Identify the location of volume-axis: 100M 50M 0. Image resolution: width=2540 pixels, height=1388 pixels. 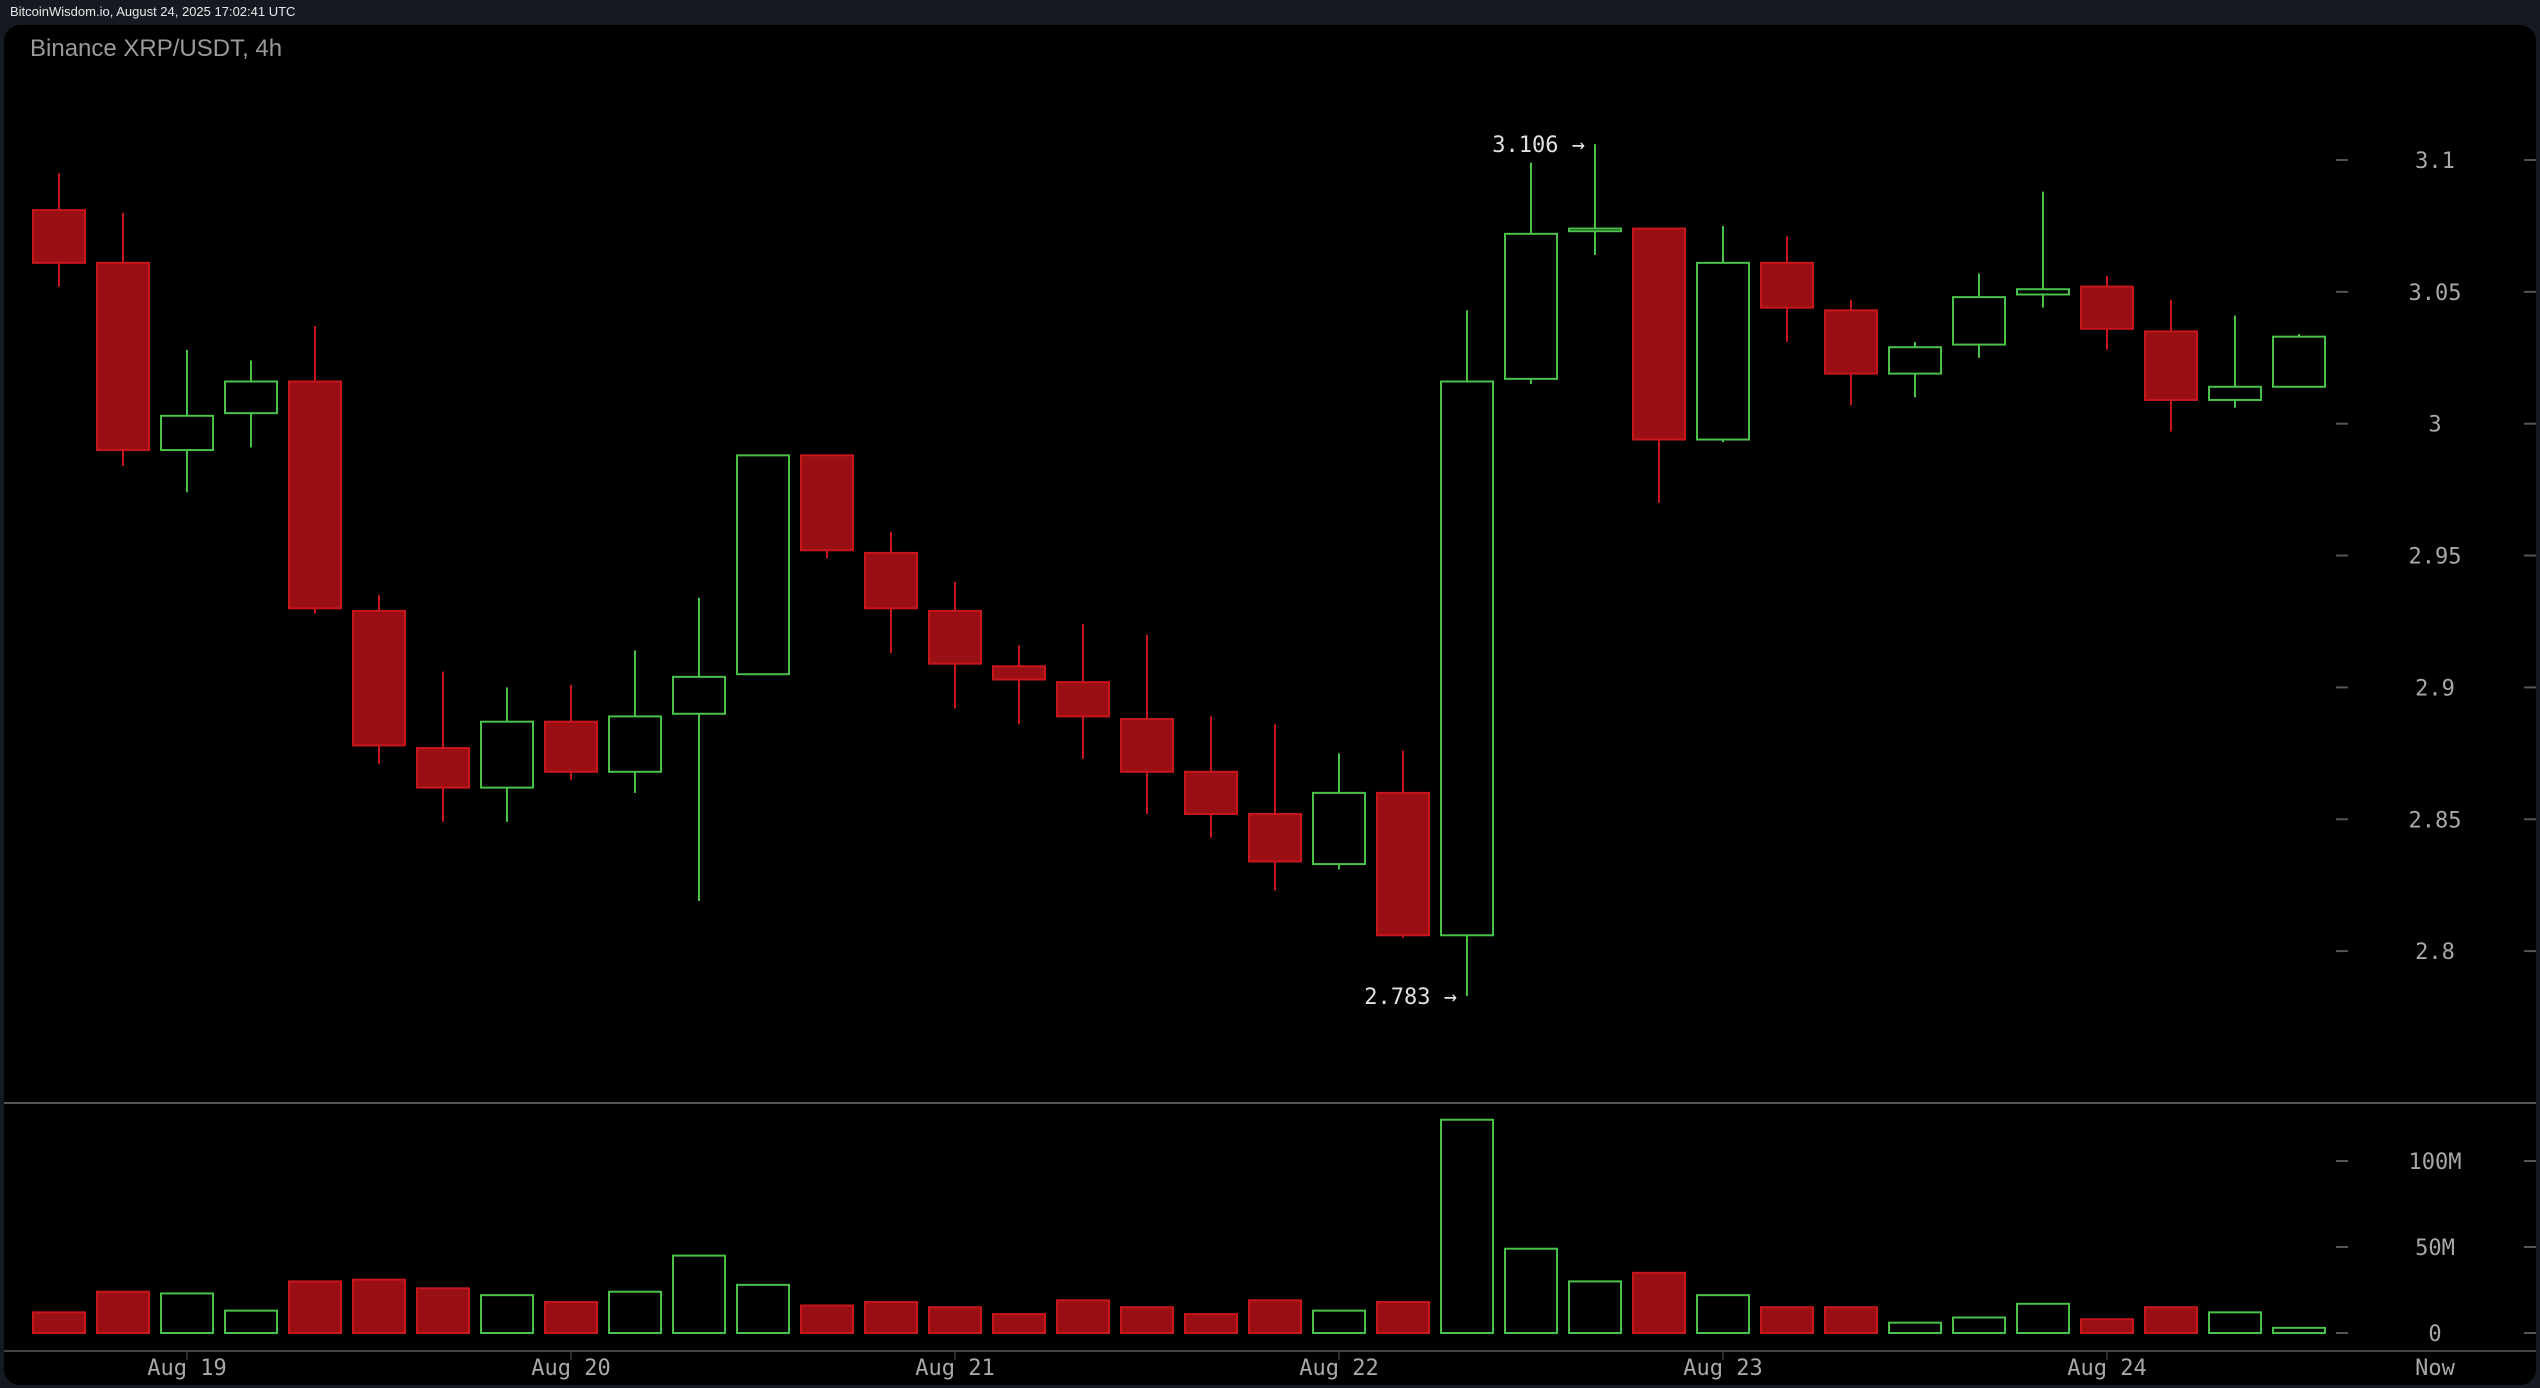
(2436, 1248).